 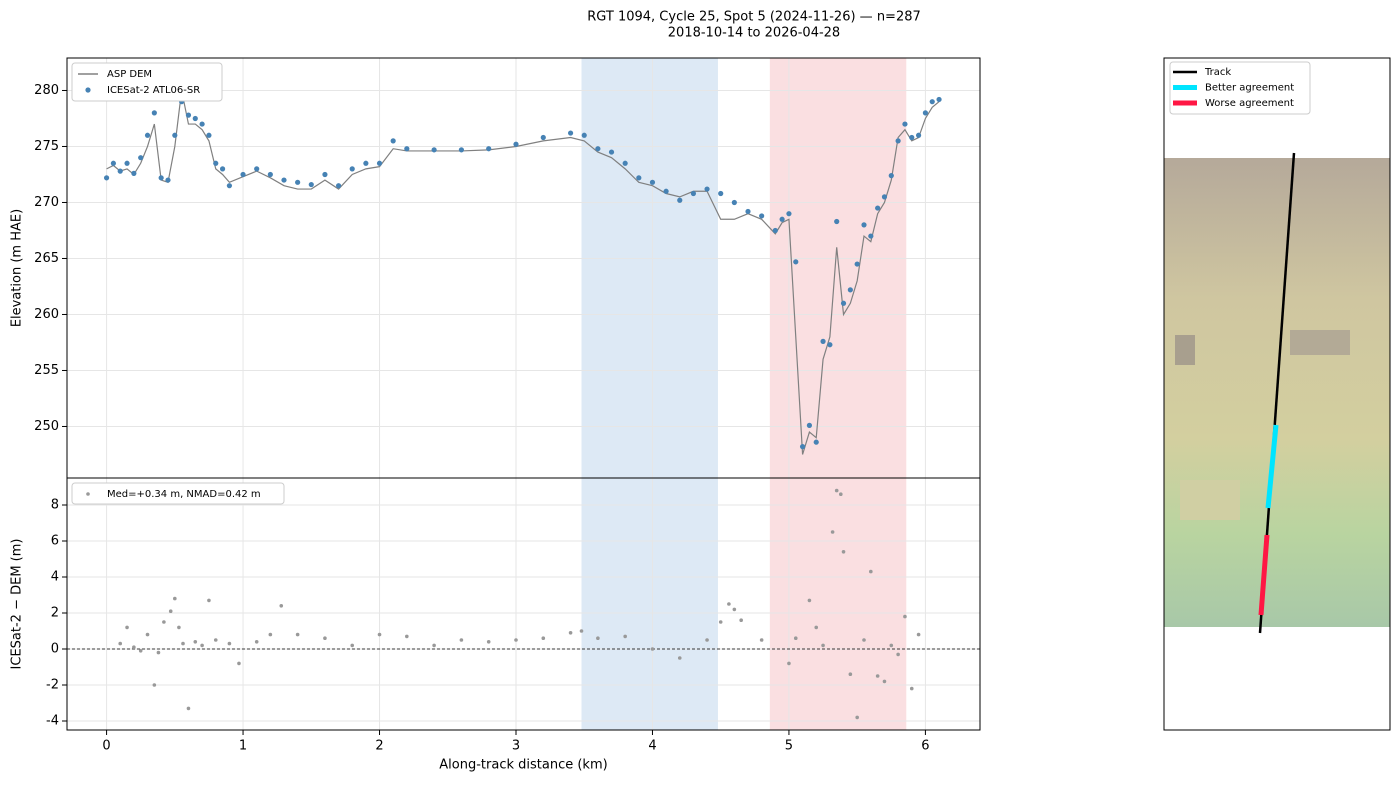 I want to click on y-tick-label: 6, so click(x=55, y=541).